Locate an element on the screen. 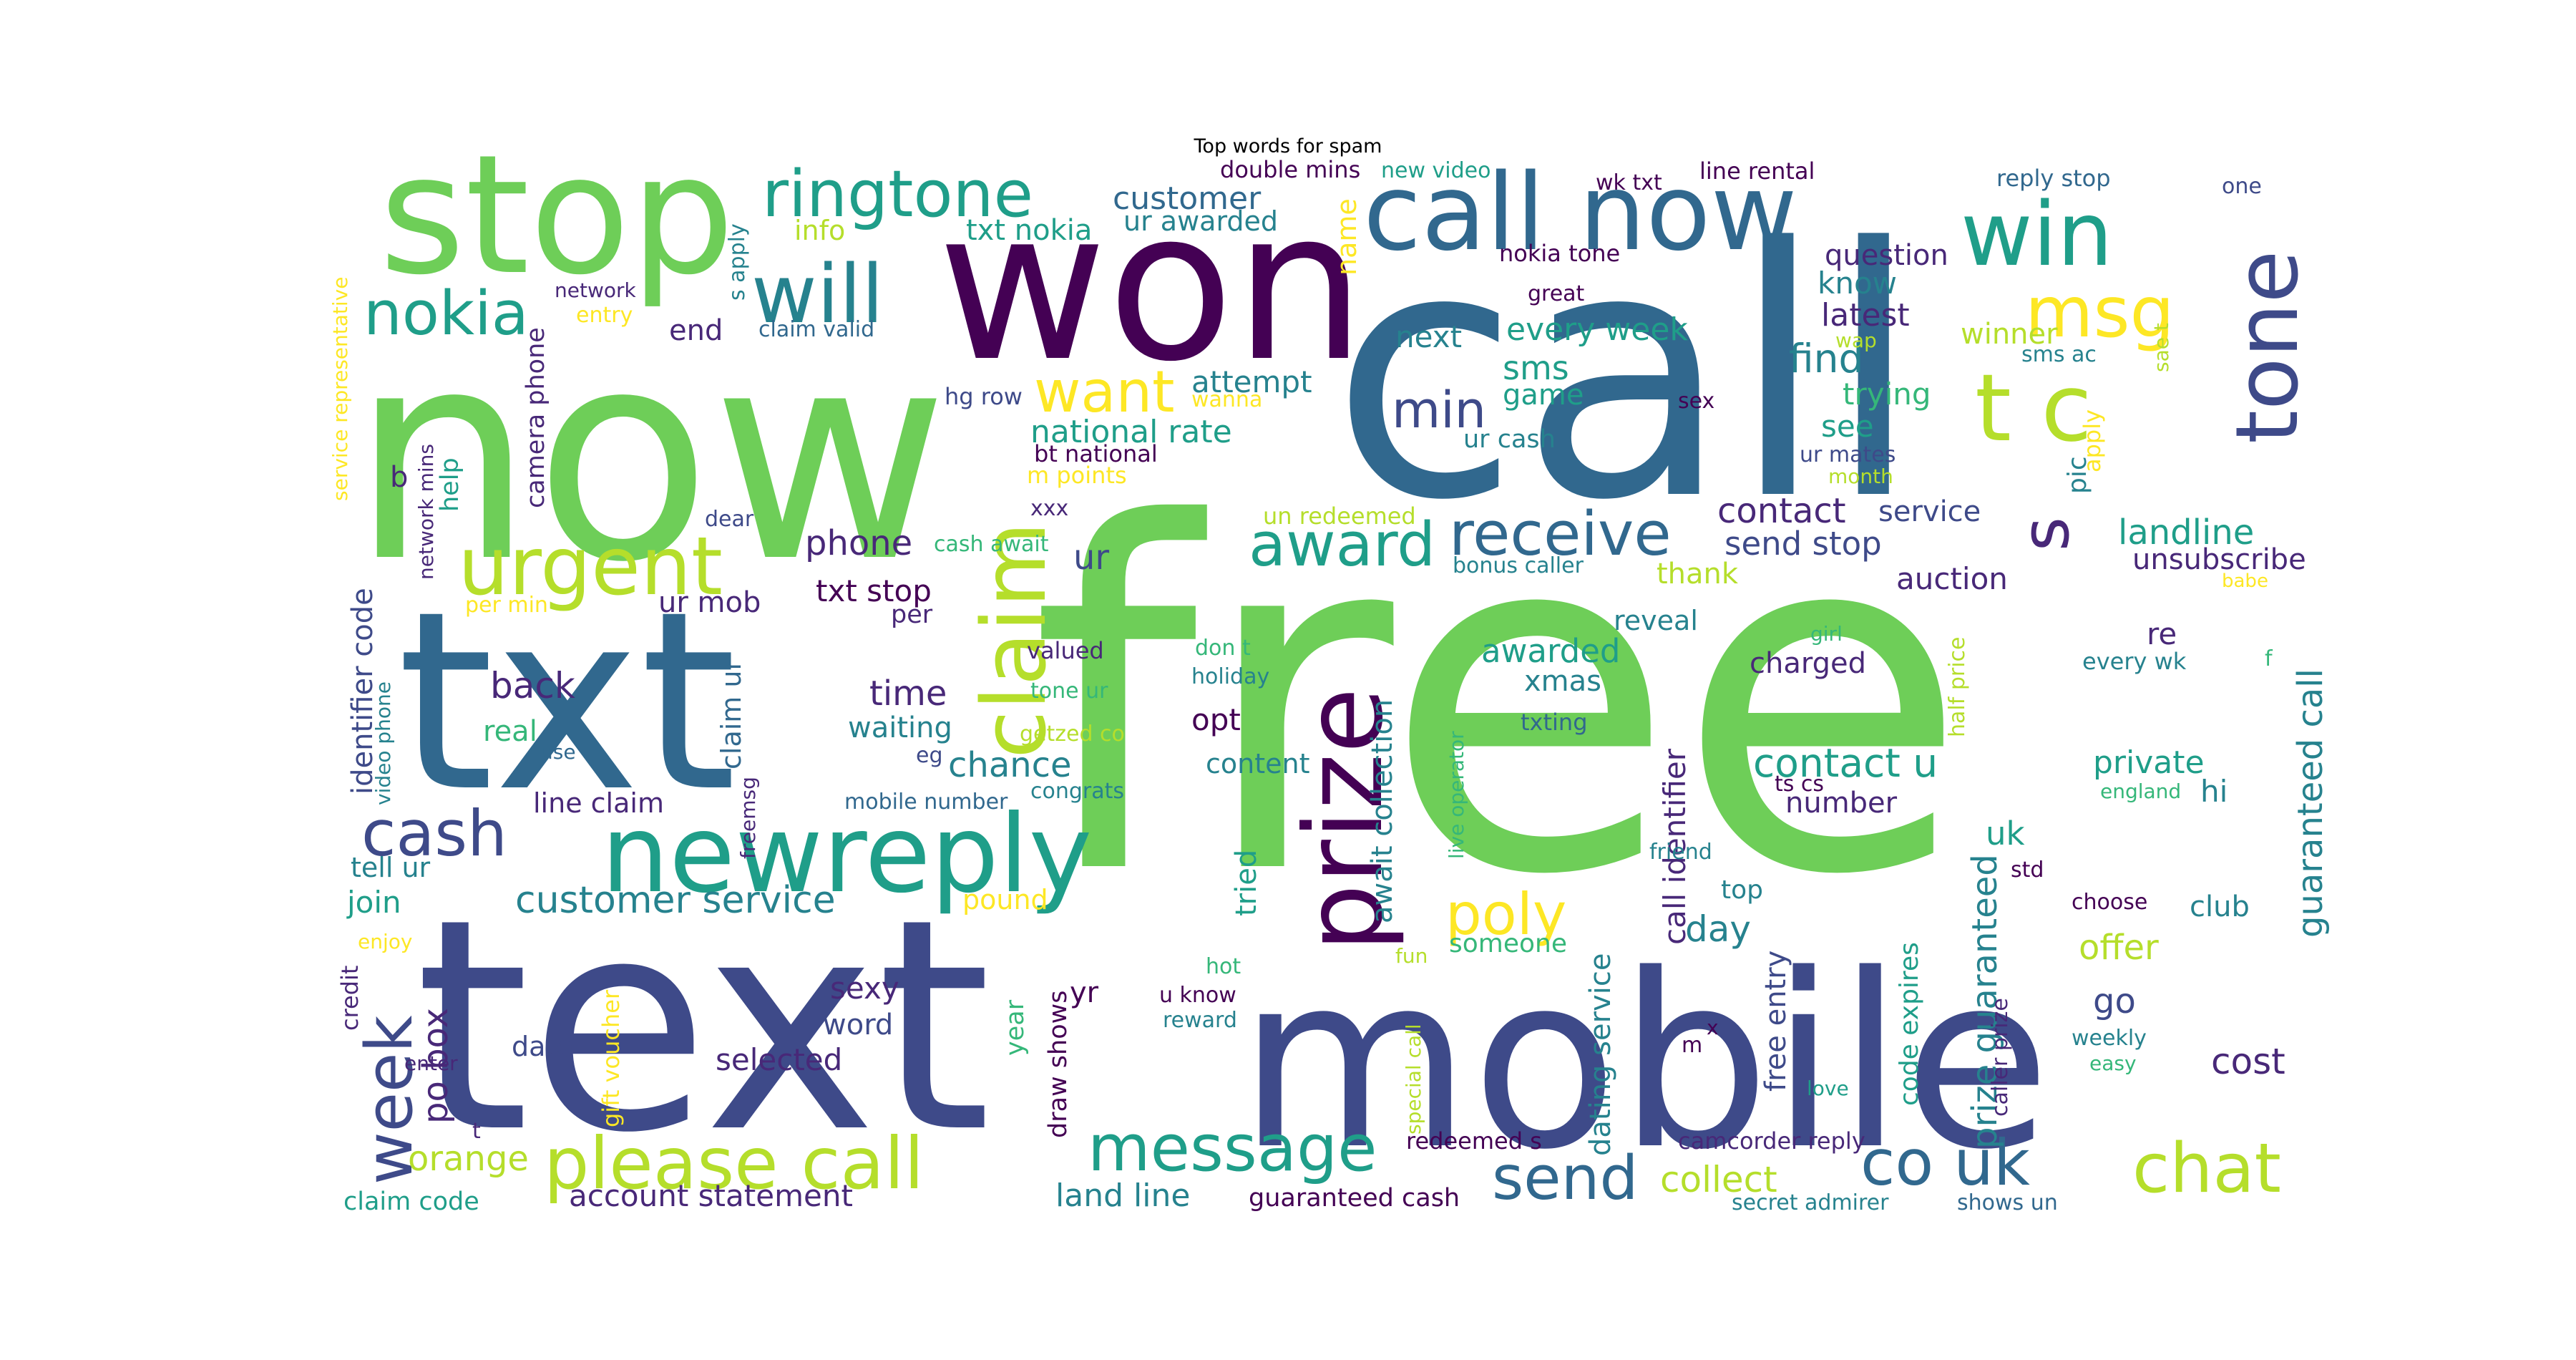 This screenshot has width=2576, height=1360. word-sms: sms is located at coordinates (1536, 368).